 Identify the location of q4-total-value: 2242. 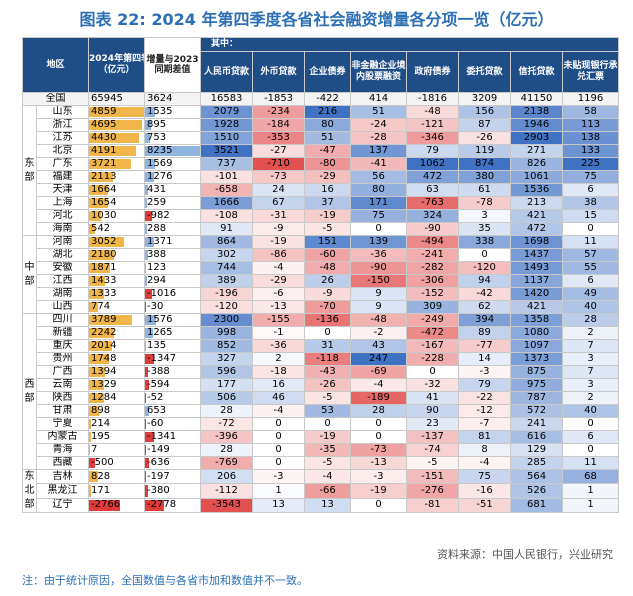
(104, 333).